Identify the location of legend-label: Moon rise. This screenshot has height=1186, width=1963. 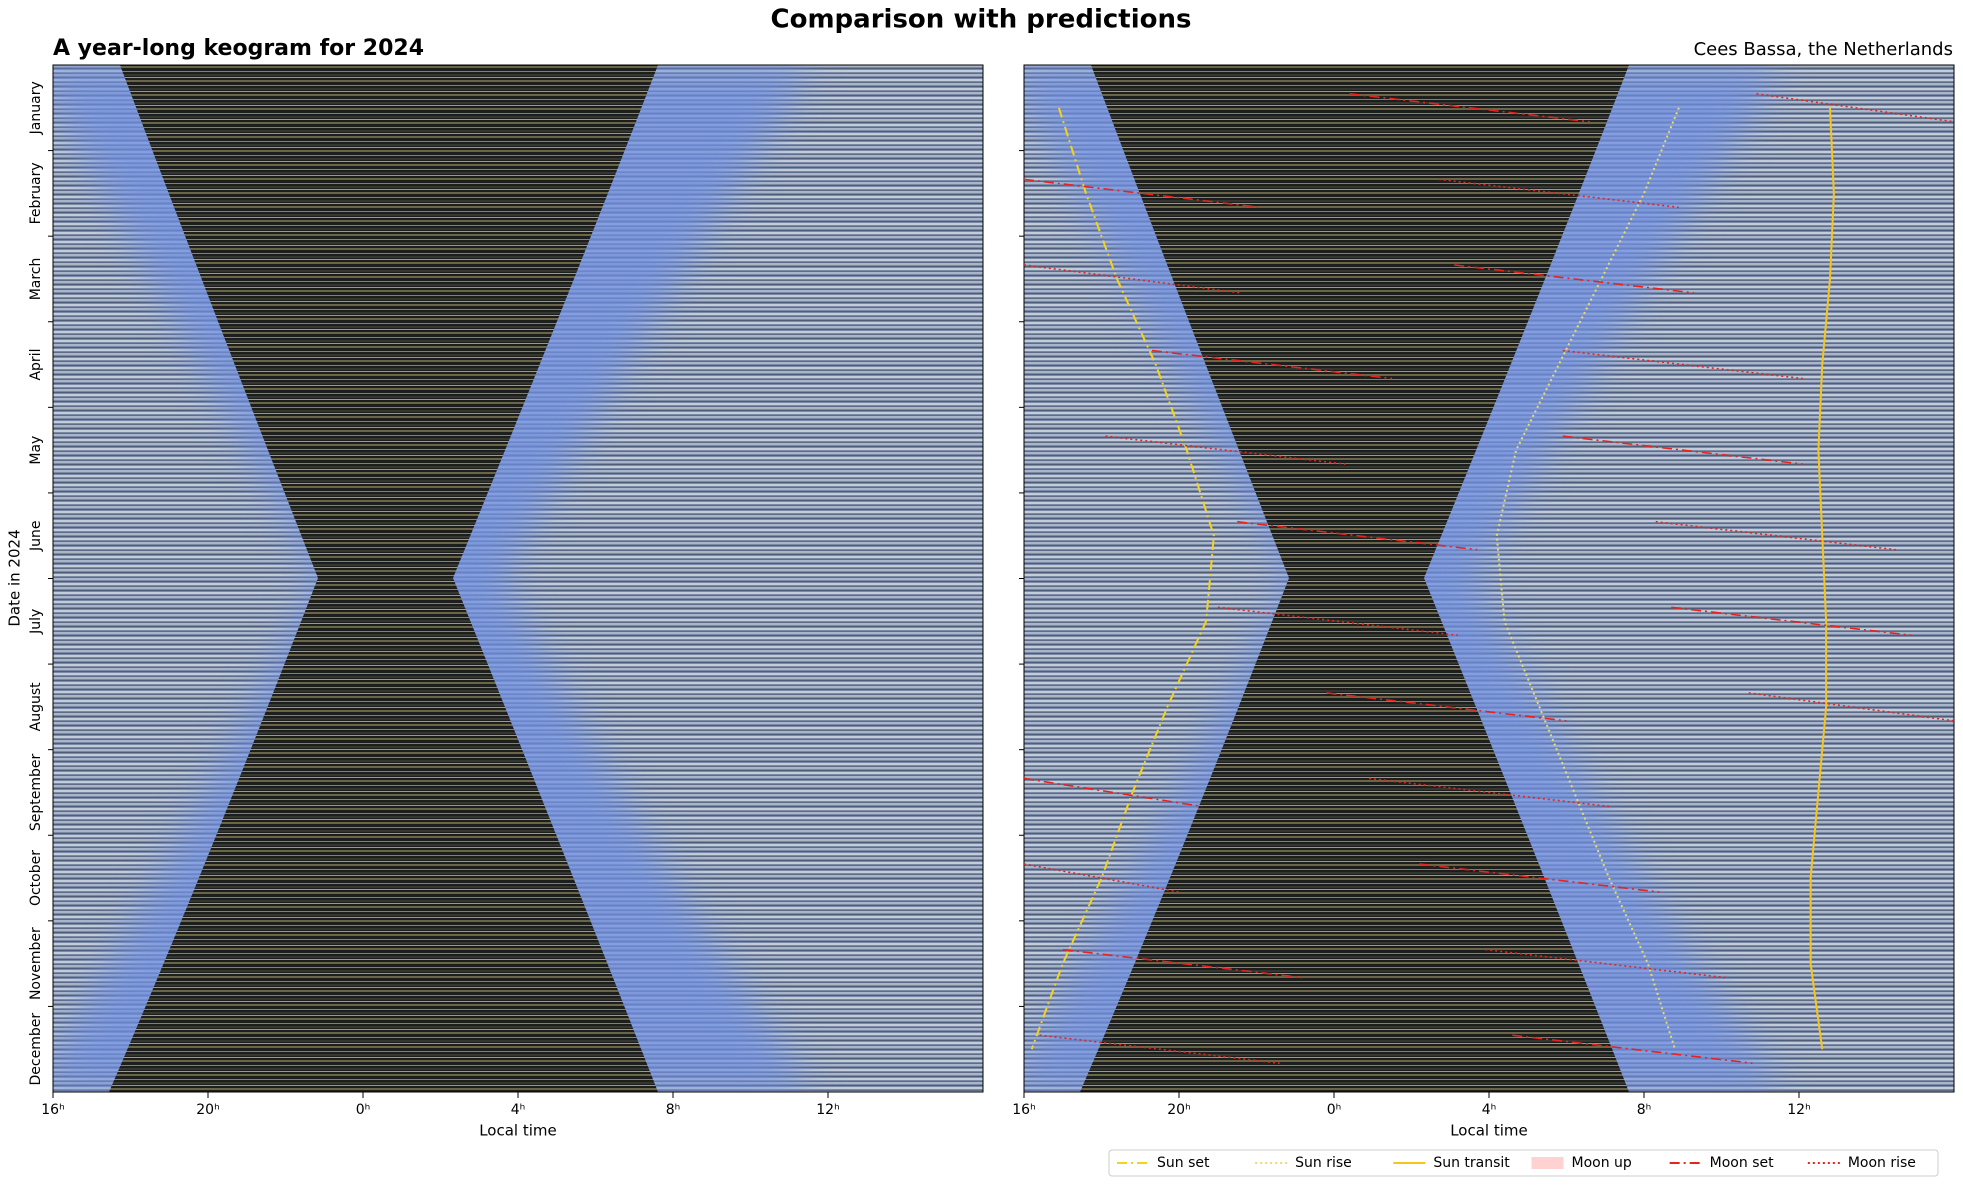
(1882, 1163).